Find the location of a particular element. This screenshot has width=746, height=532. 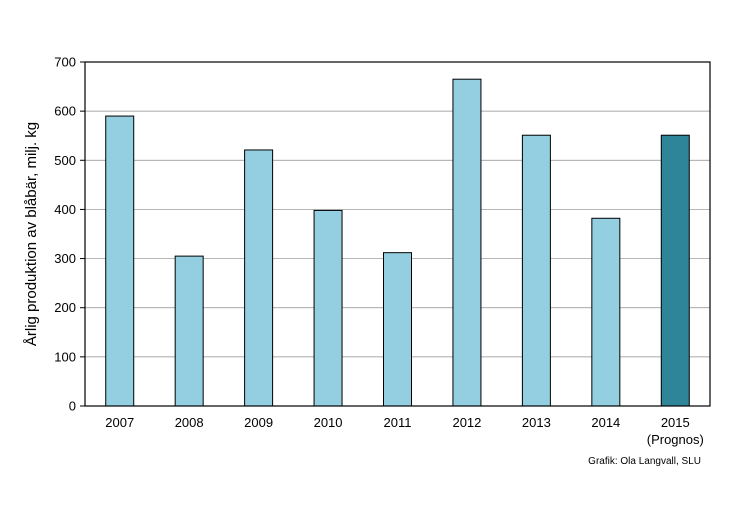

bar-2008 is located at coordinates (189, 331).